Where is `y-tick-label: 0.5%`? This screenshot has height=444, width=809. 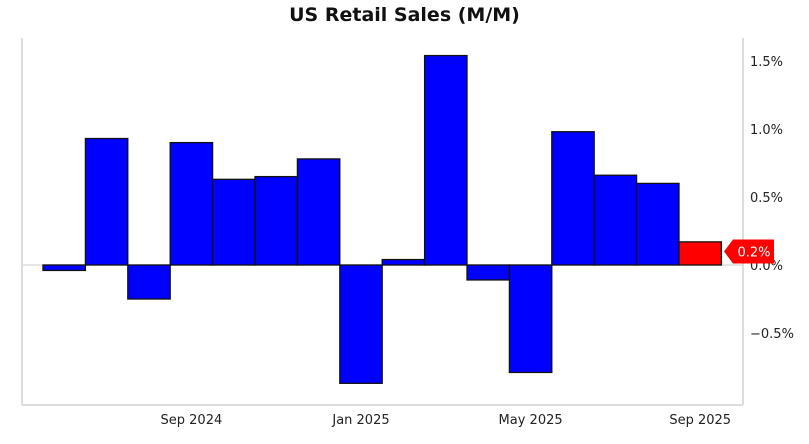
y-tick-label: 0.5% is located at coordinates (766, 198).